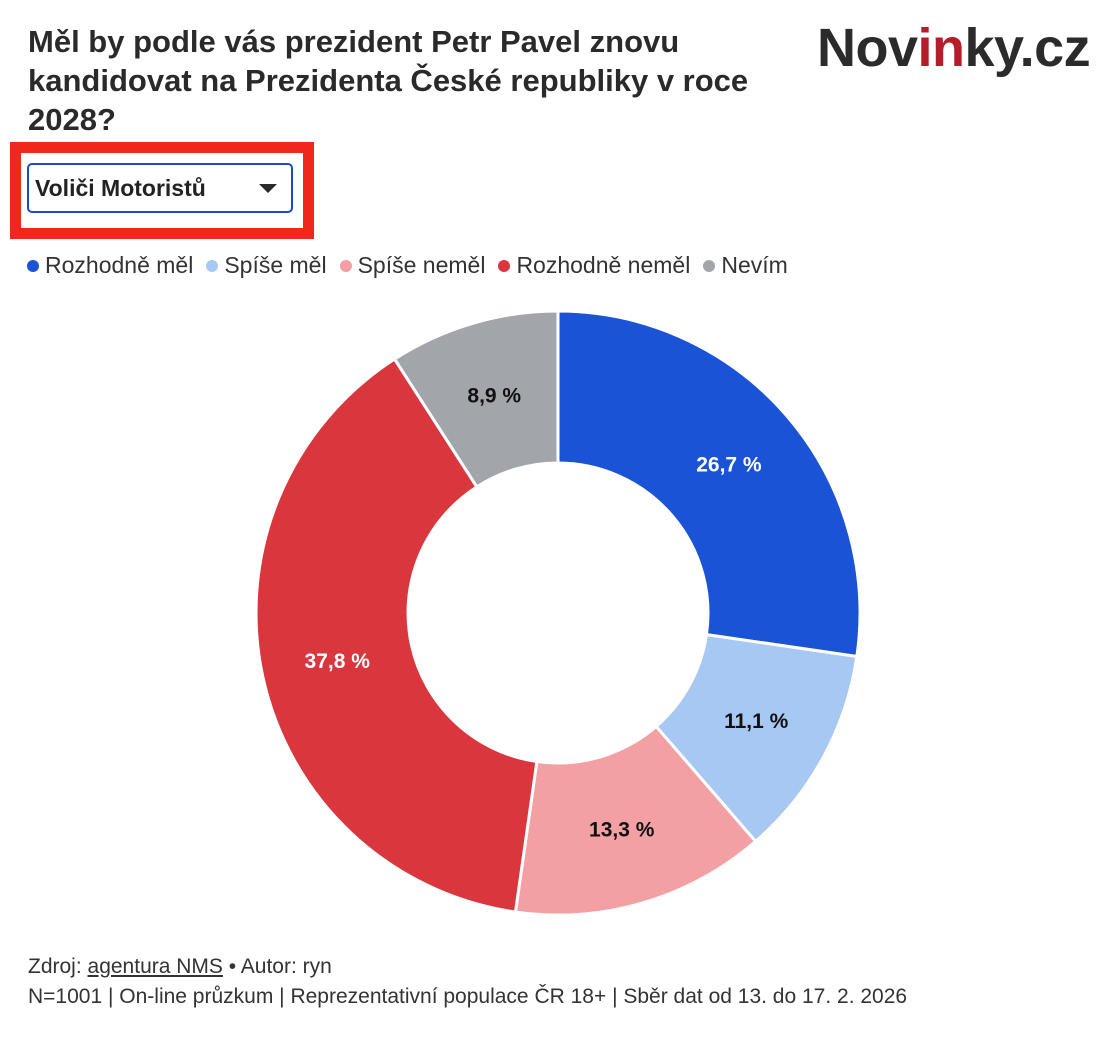 Image resolution: width=1100 pixels, height=1054 pixels. Describe the element at coordinates (275, 265) in the screenshot. I see `legend-label: Spíše měl` at that location.